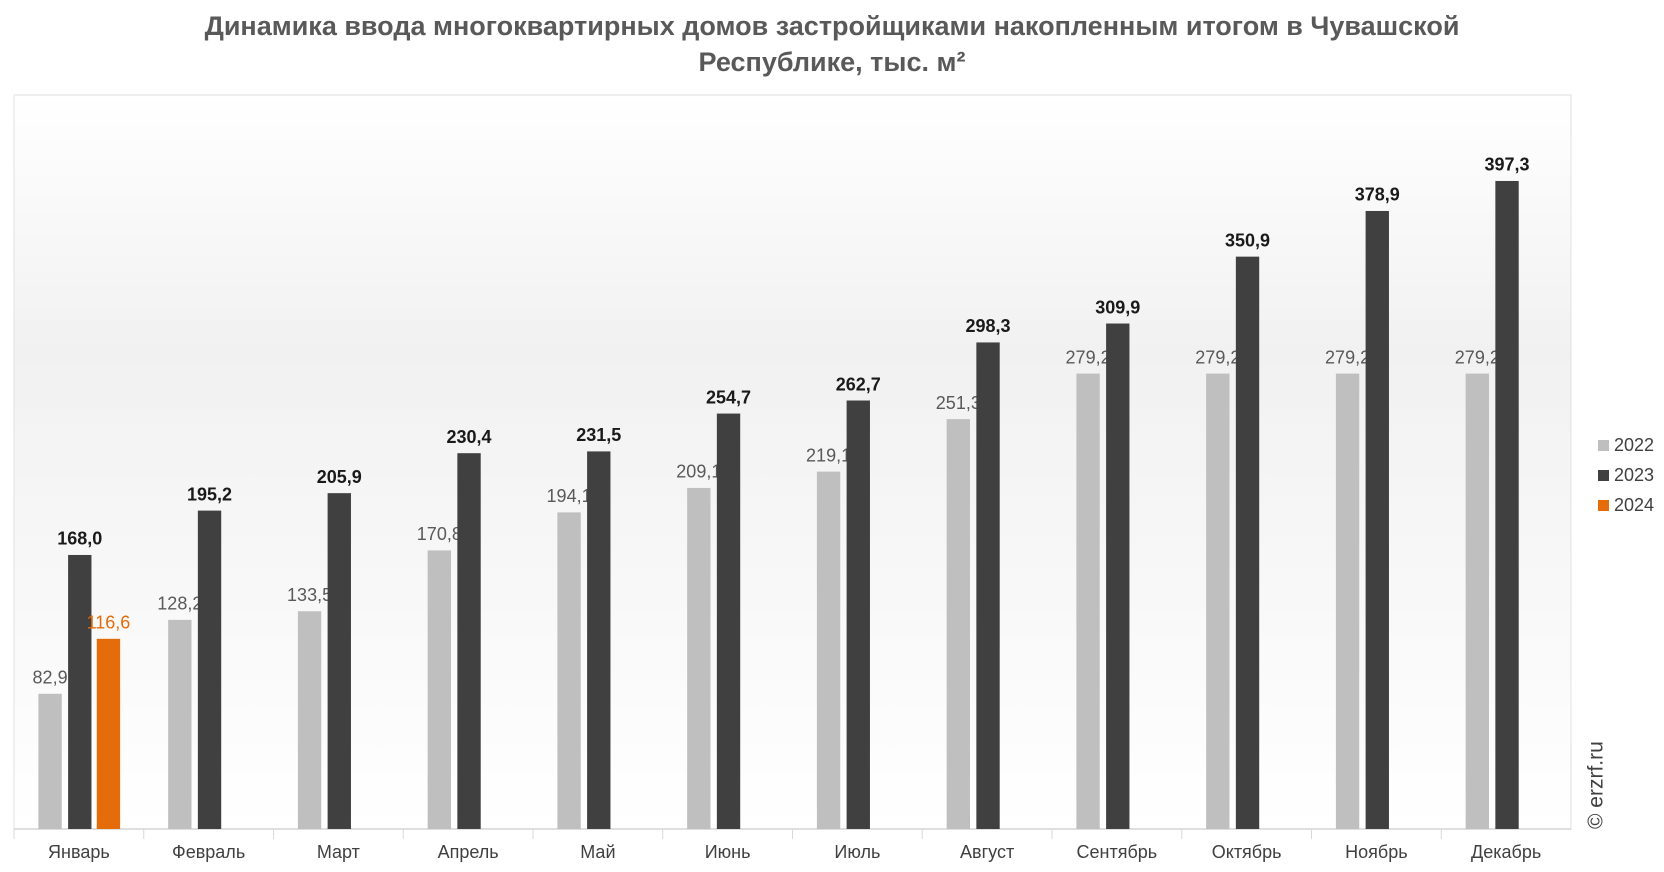 This screenshot has width=1664, height=872. Describe the element at coordinates (1634, 475) in the screenshot. I see `legend-label: 2023` at that location.